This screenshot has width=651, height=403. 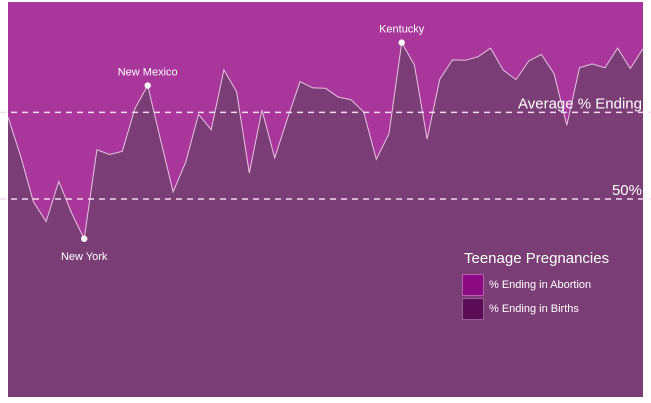 I want to click on legend-item-births: % Ending in Births, so click(x=542, y=309).